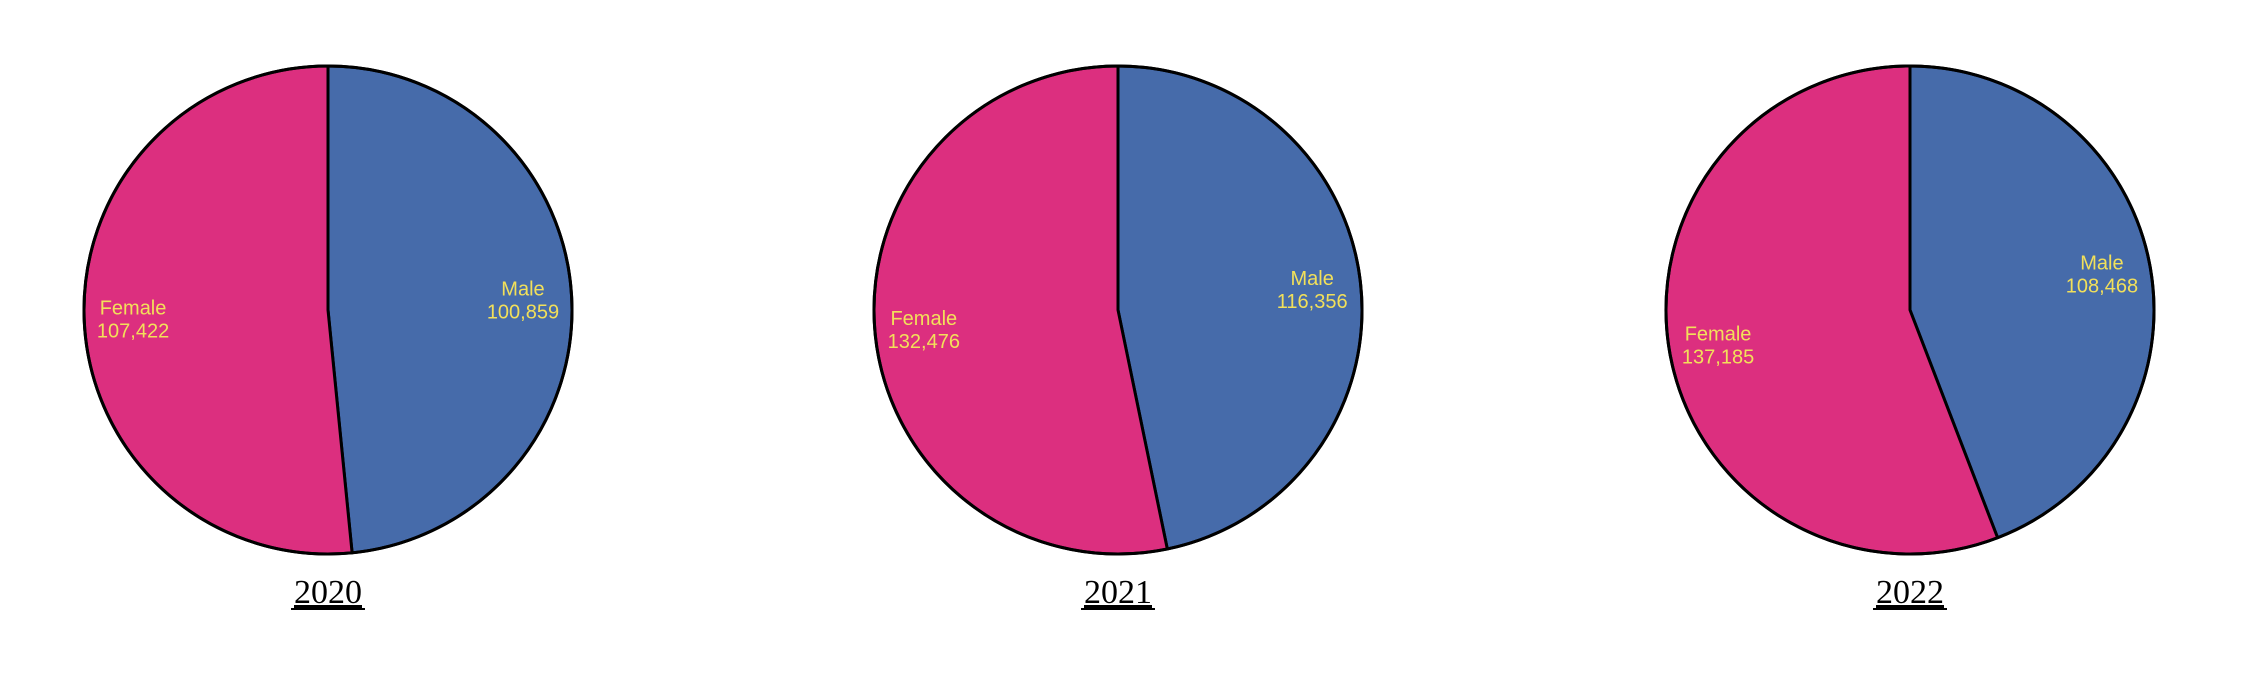  I want to click on slice-label-male: Male 116,356, so click(1312, 290).